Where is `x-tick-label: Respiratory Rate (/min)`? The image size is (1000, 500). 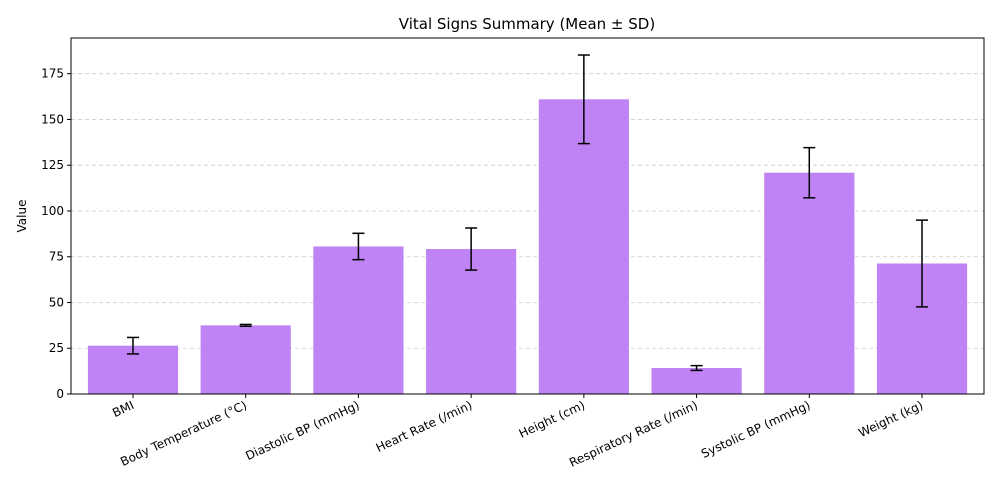 x-tick-label: Respiratory Rate (/min) is located at coordinates (633, 434).